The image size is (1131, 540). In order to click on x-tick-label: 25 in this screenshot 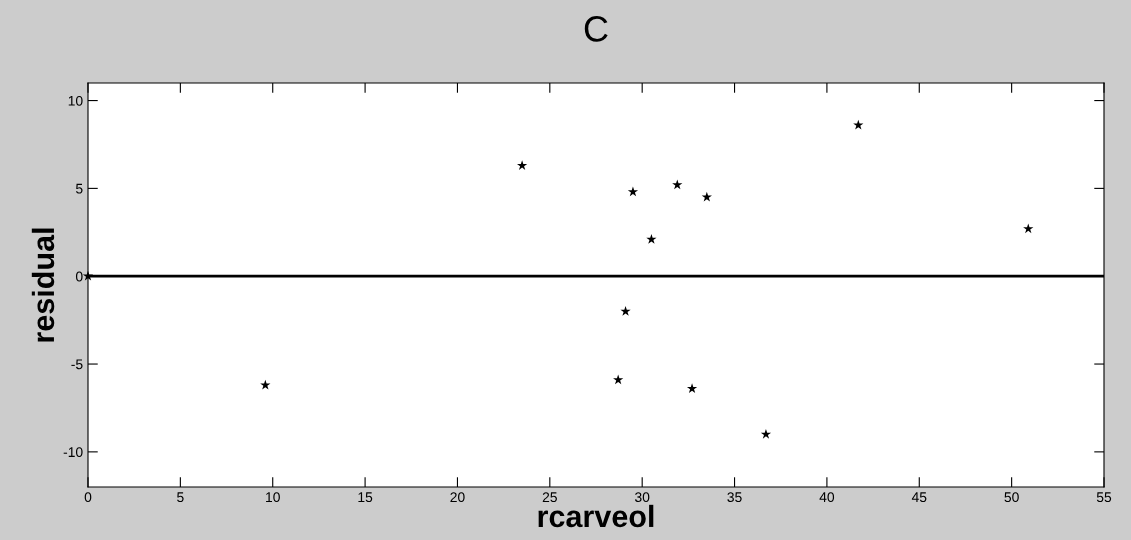, I will do `click(549, 497)`.